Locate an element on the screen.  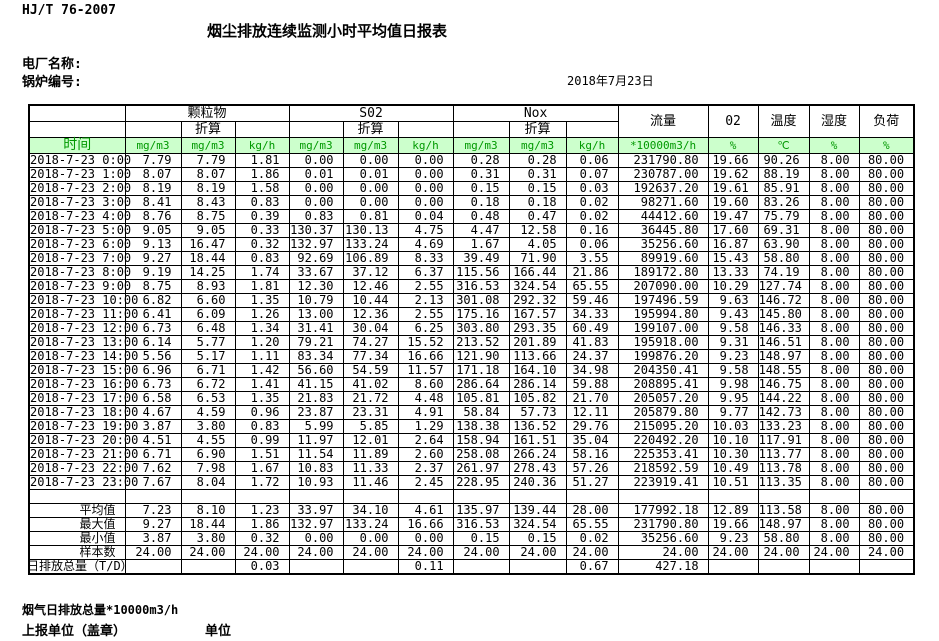
value-cell: 13.33 is located at coordinates (733, 272).